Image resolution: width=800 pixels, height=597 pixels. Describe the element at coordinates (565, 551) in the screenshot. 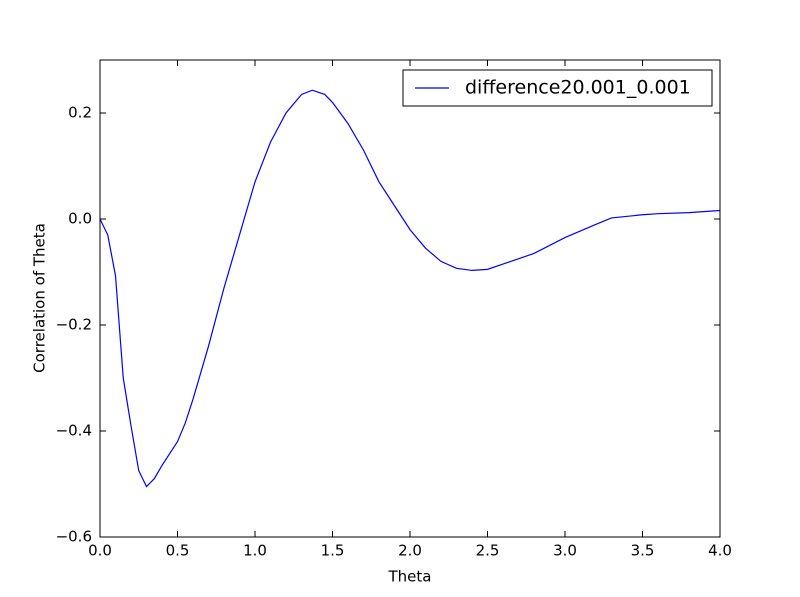

I see `x-tick-label: 3.0` at that location.